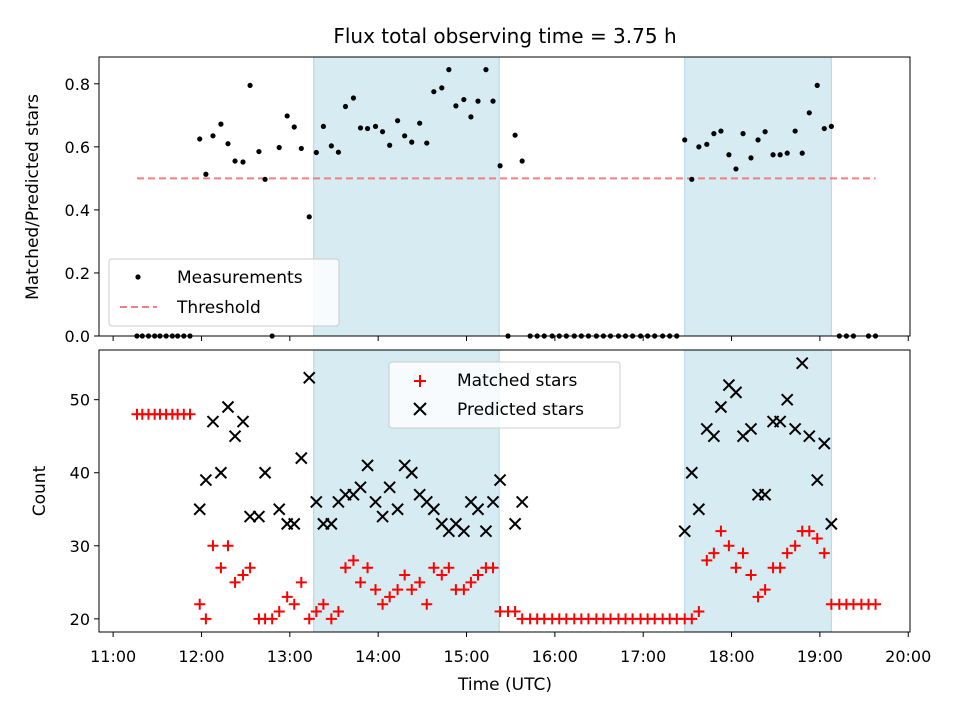 This screenshot has width=960, height=720. What do you see at coordinates (77, 336) in the screenshot?
I see `y-tick-label: 0.0` at bounding box center [77, 336].